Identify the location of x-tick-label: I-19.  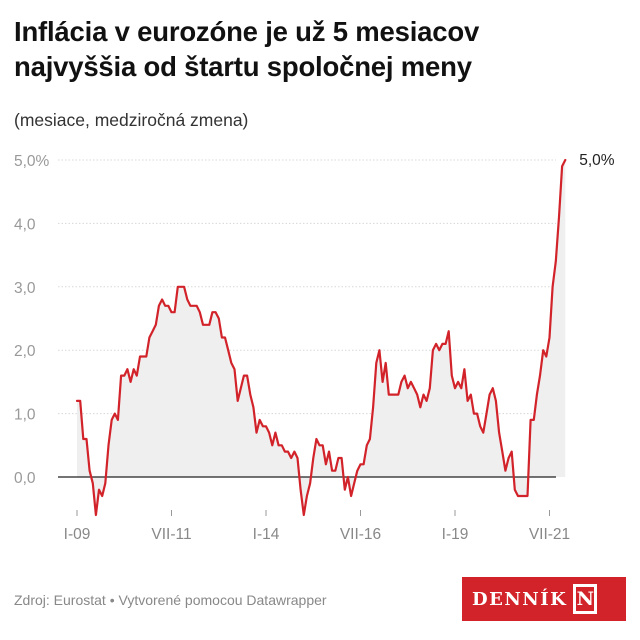
(455, 534).